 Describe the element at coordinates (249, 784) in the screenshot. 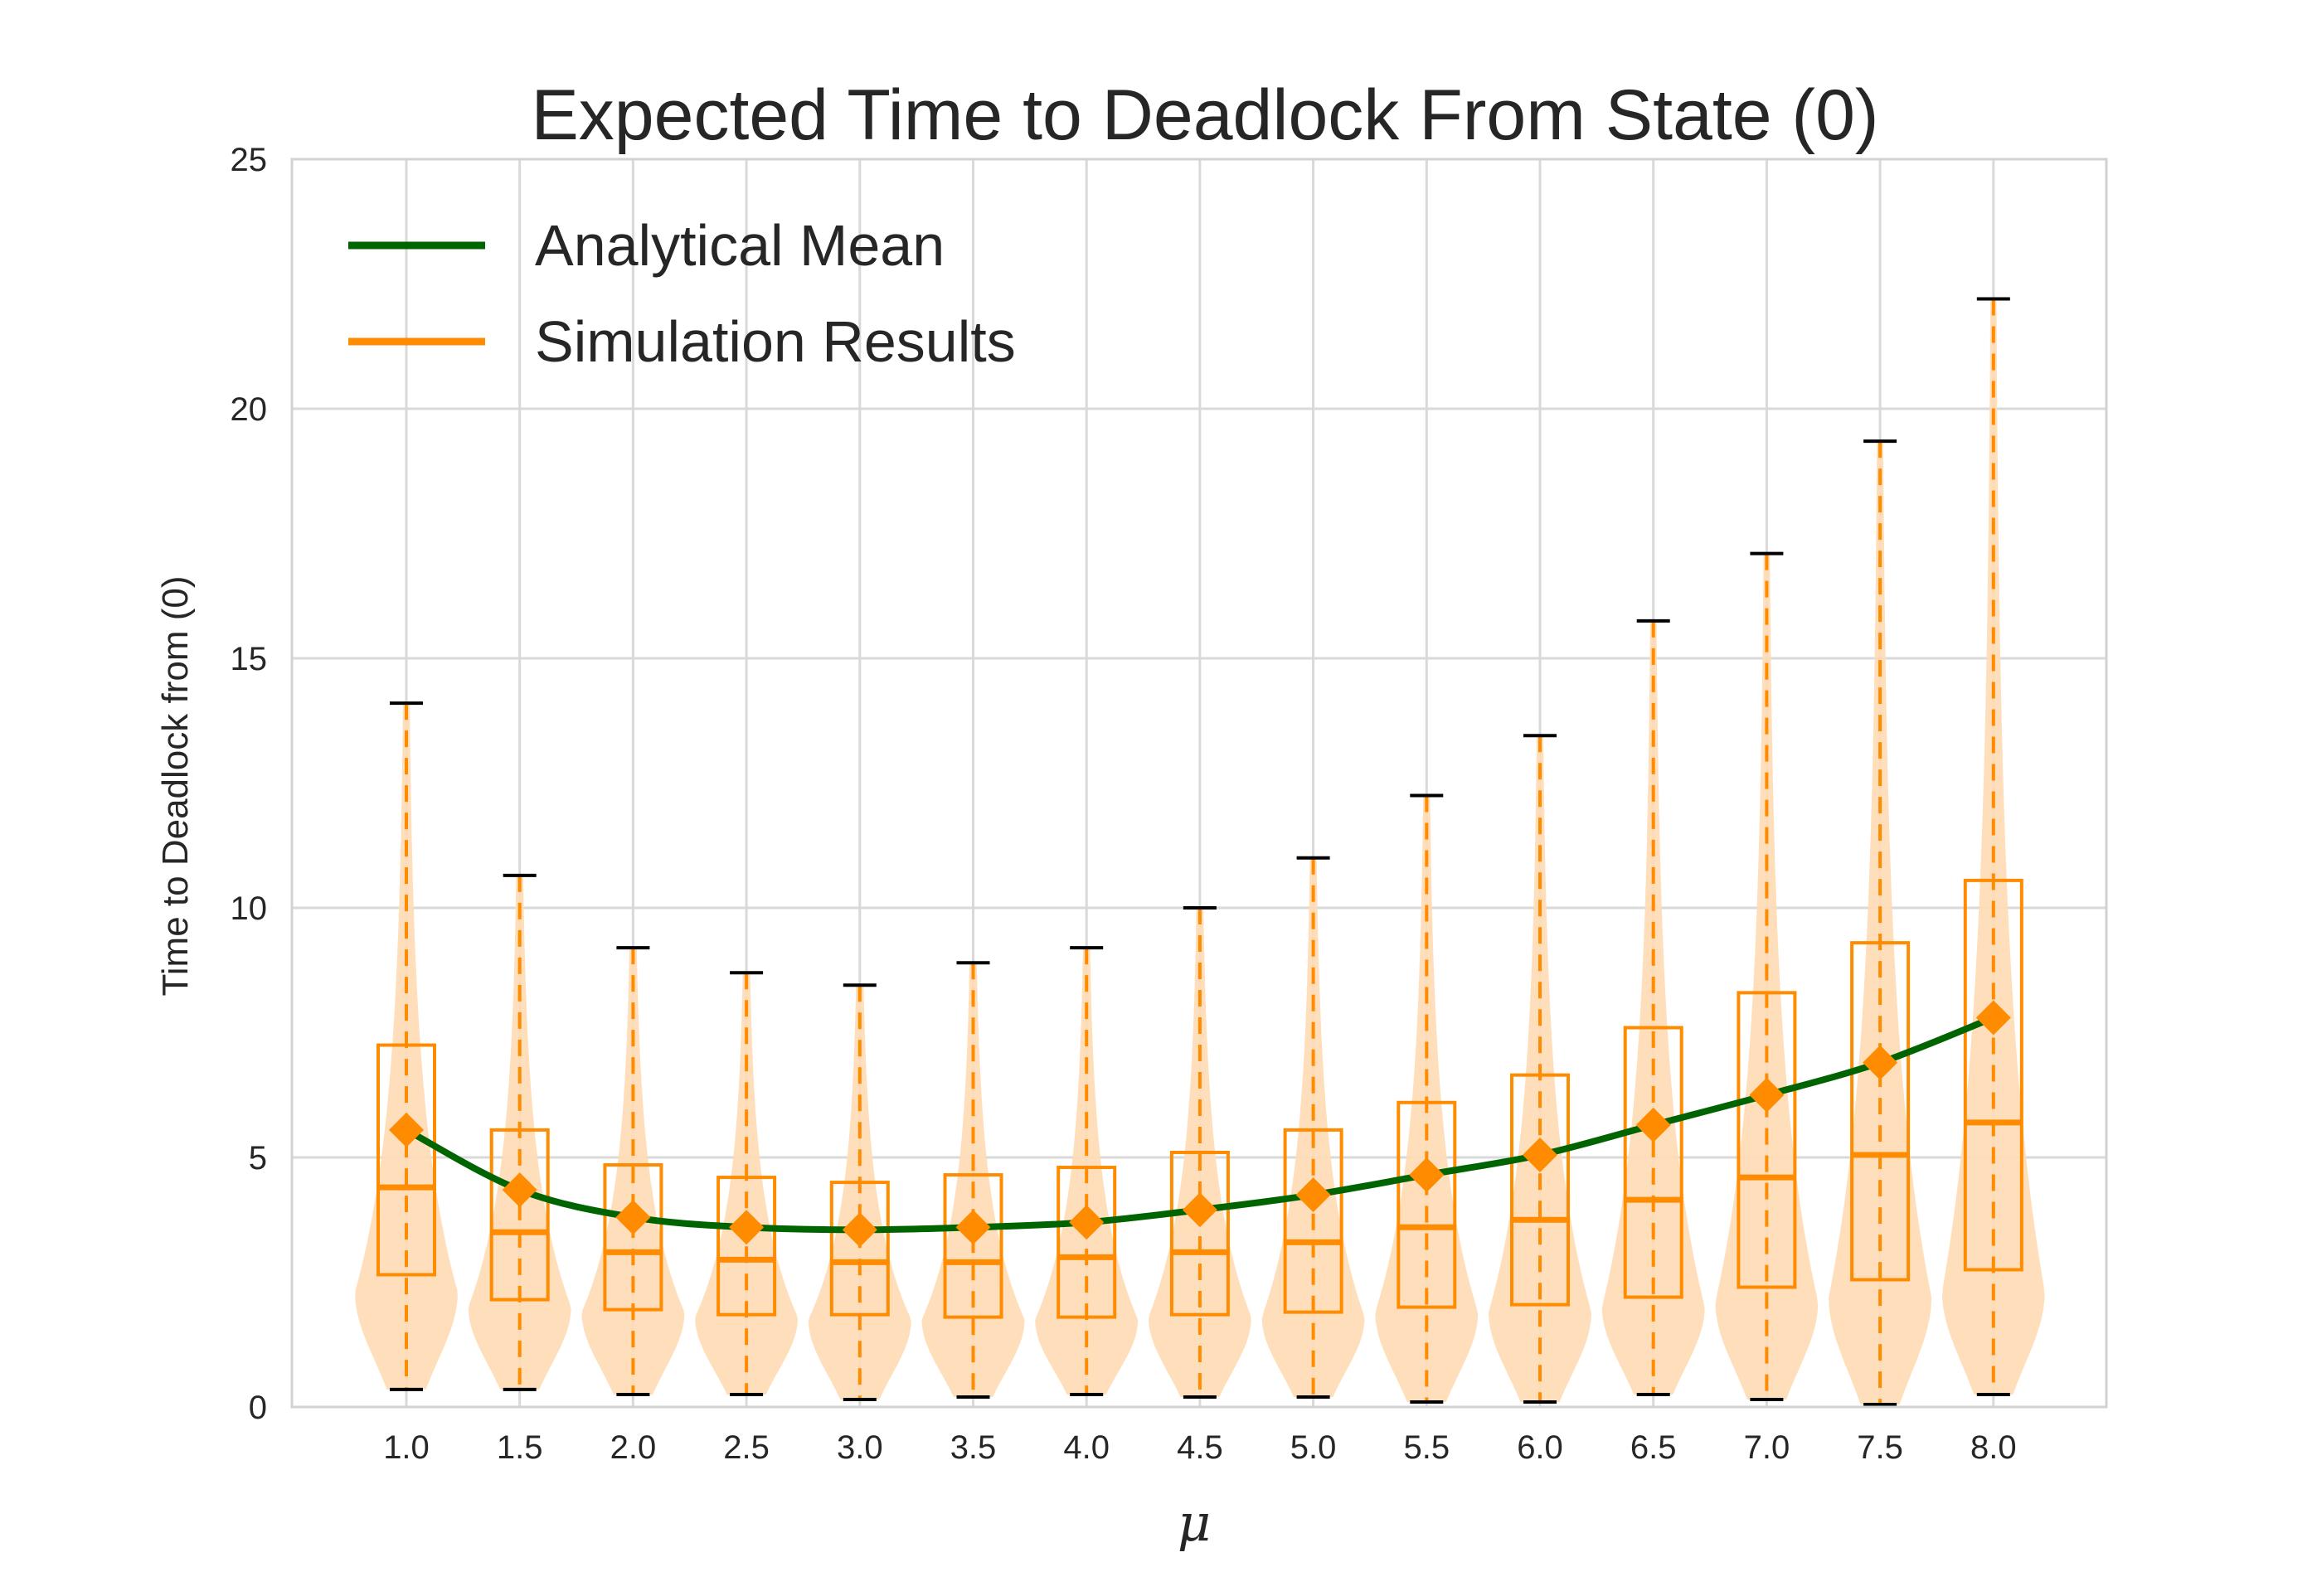

I see `y-tick-labels: 0 5 10 15 20 25` at that location.